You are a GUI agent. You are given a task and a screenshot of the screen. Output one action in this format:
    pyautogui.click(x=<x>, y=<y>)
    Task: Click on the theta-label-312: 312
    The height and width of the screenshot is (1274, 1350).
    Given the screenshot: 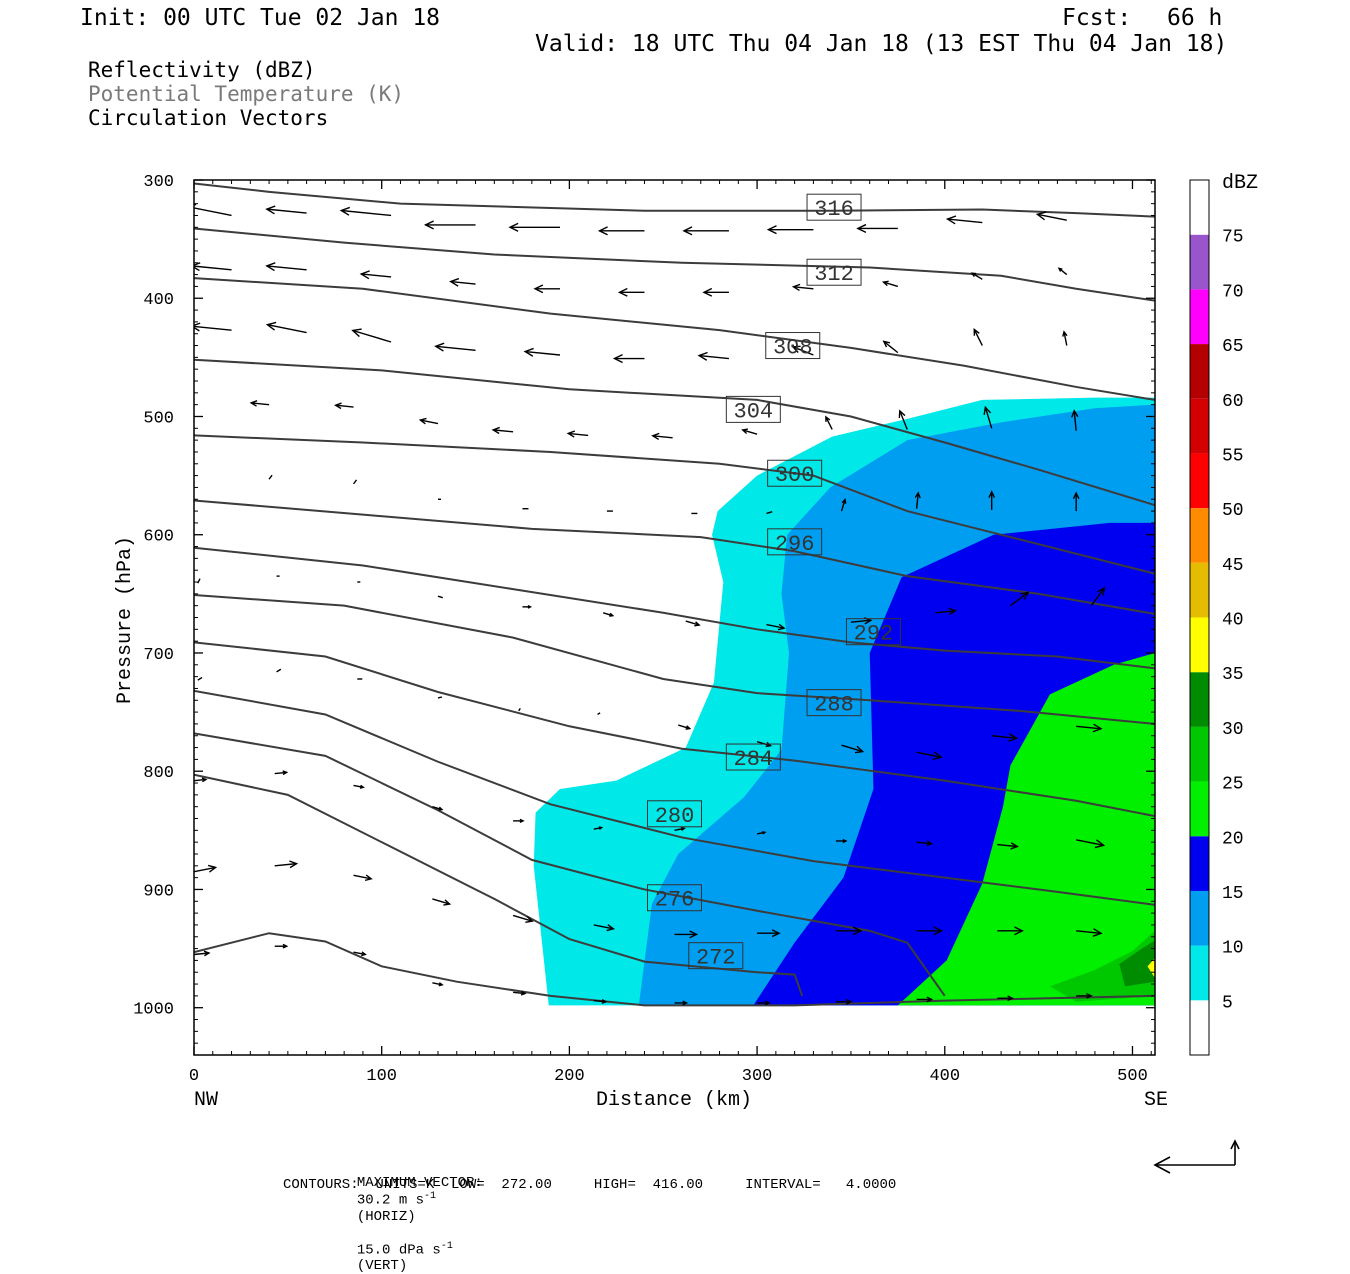 What is the action you would take?
    pyautogui.click(x=834, y=272)
    